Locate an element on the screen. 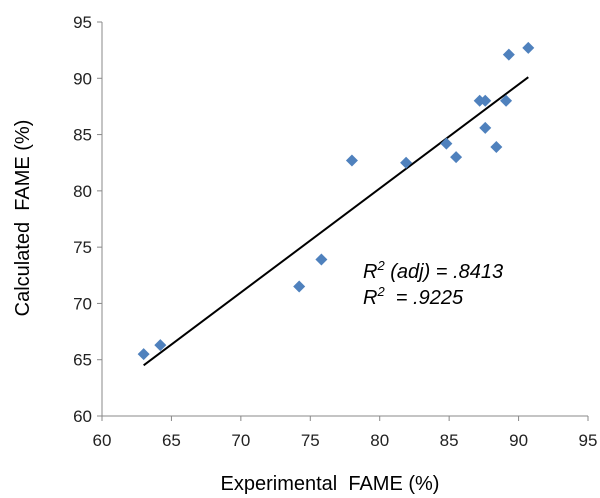  x-tick-label: 80 is located at coordinates (379, 440).